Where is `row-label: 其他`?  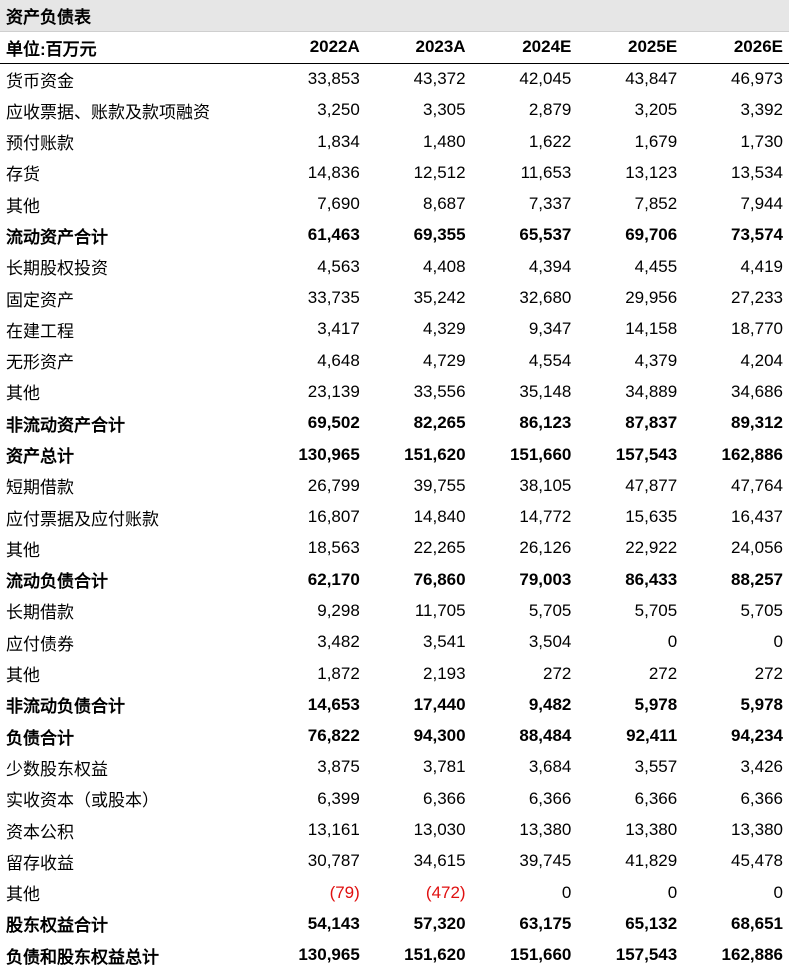 row-label: 其他 is located at coordinates (23, 676).